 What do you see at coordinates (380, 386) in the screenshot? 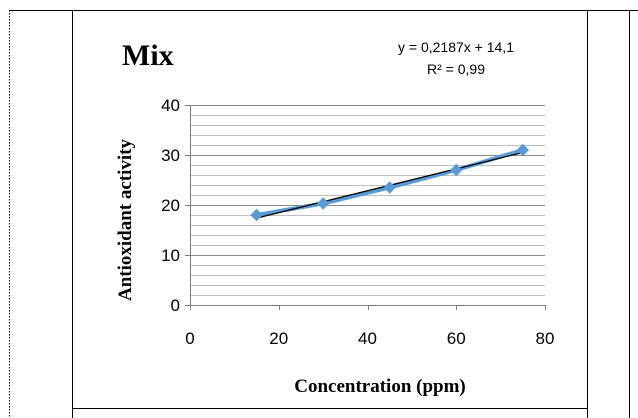
I see `x-axis-title: Concentration (ppm)` at bounding box center [380, 386].